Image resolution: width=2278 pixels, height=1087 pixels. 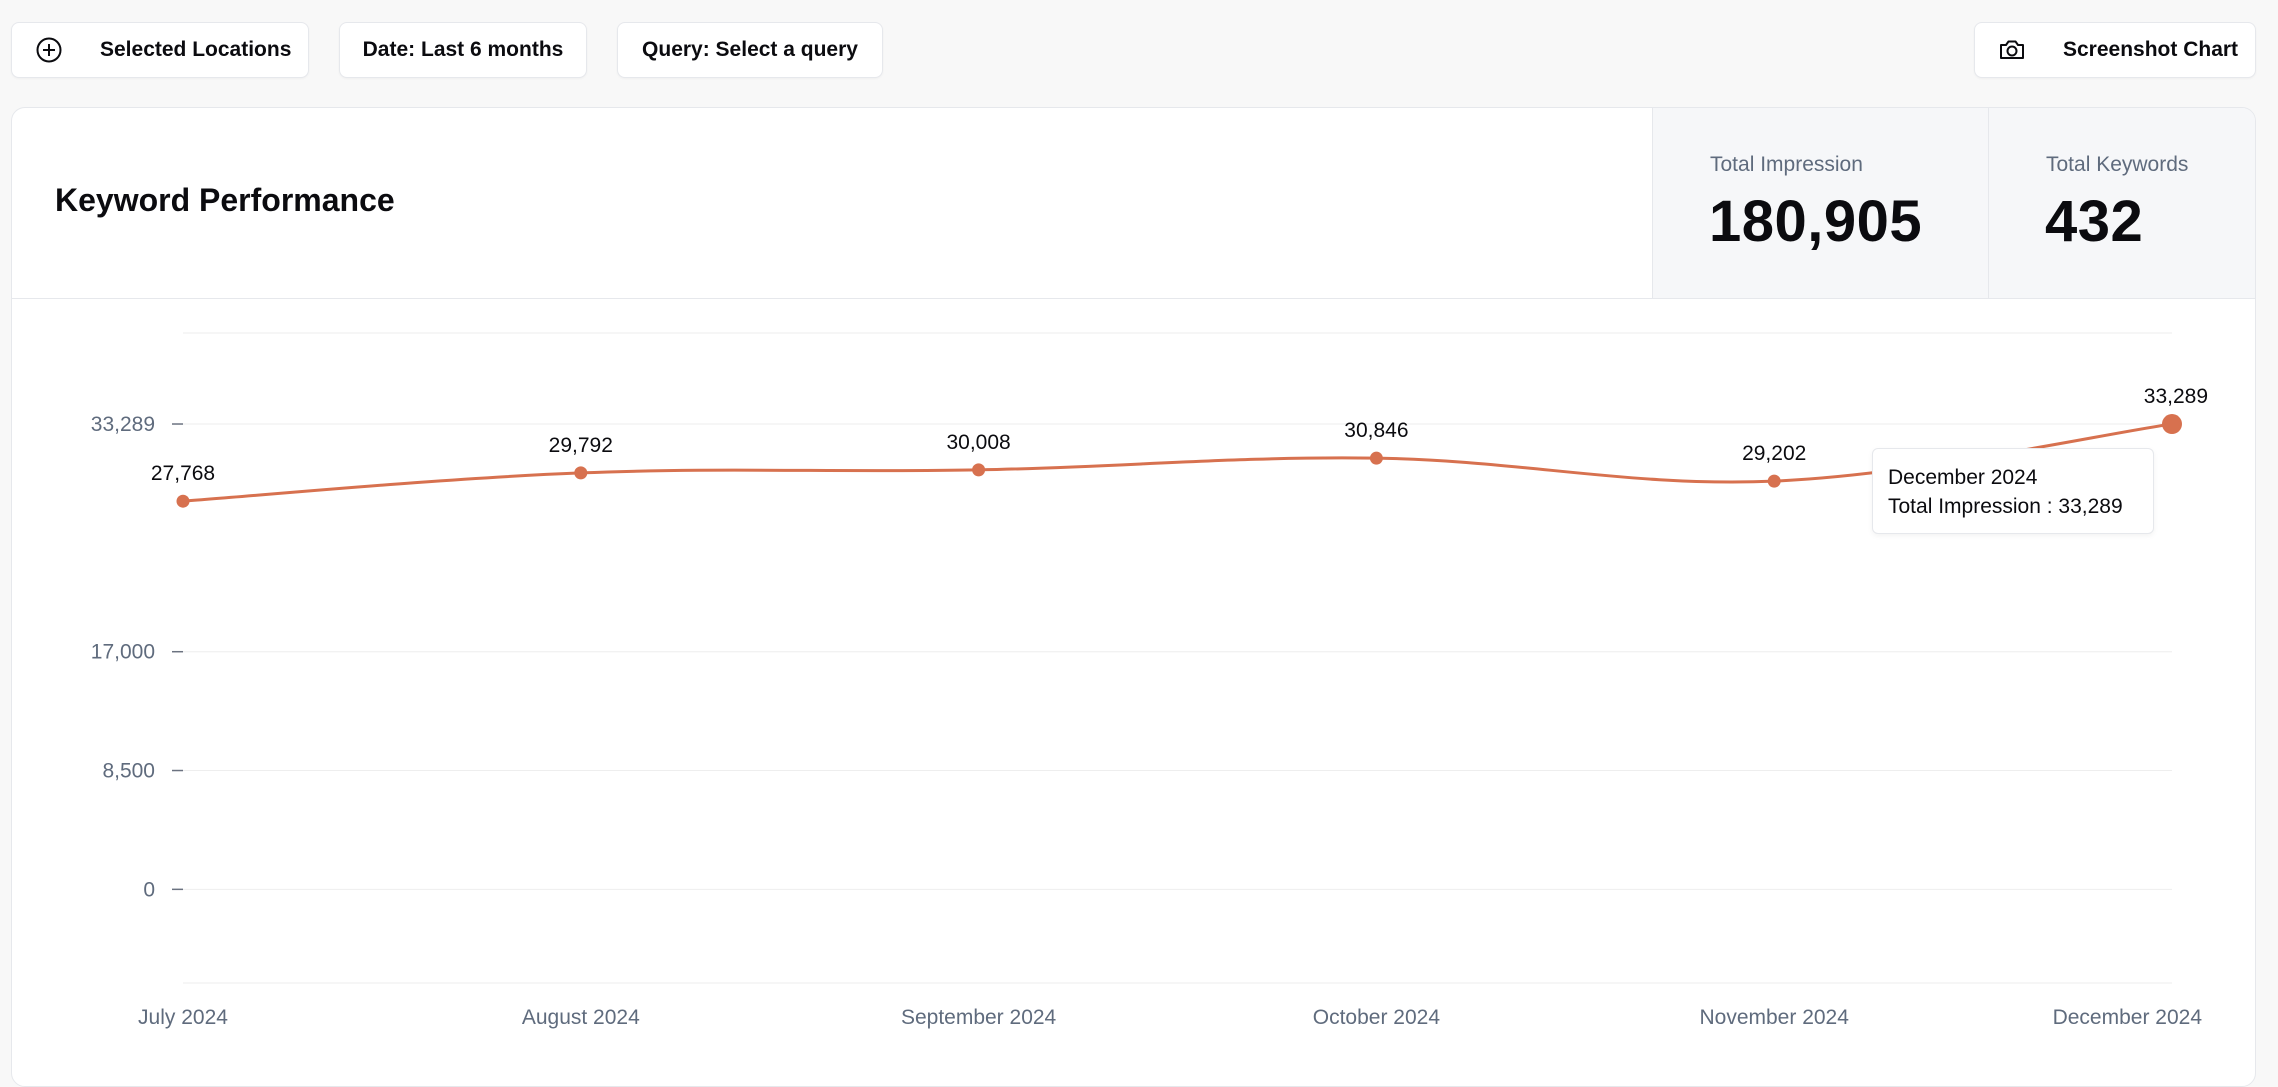 What do you see at coordinates (196, 49) in the screenshot?
I see `selected-locations-label: Selected Locations` at bounding box center [196, 49].